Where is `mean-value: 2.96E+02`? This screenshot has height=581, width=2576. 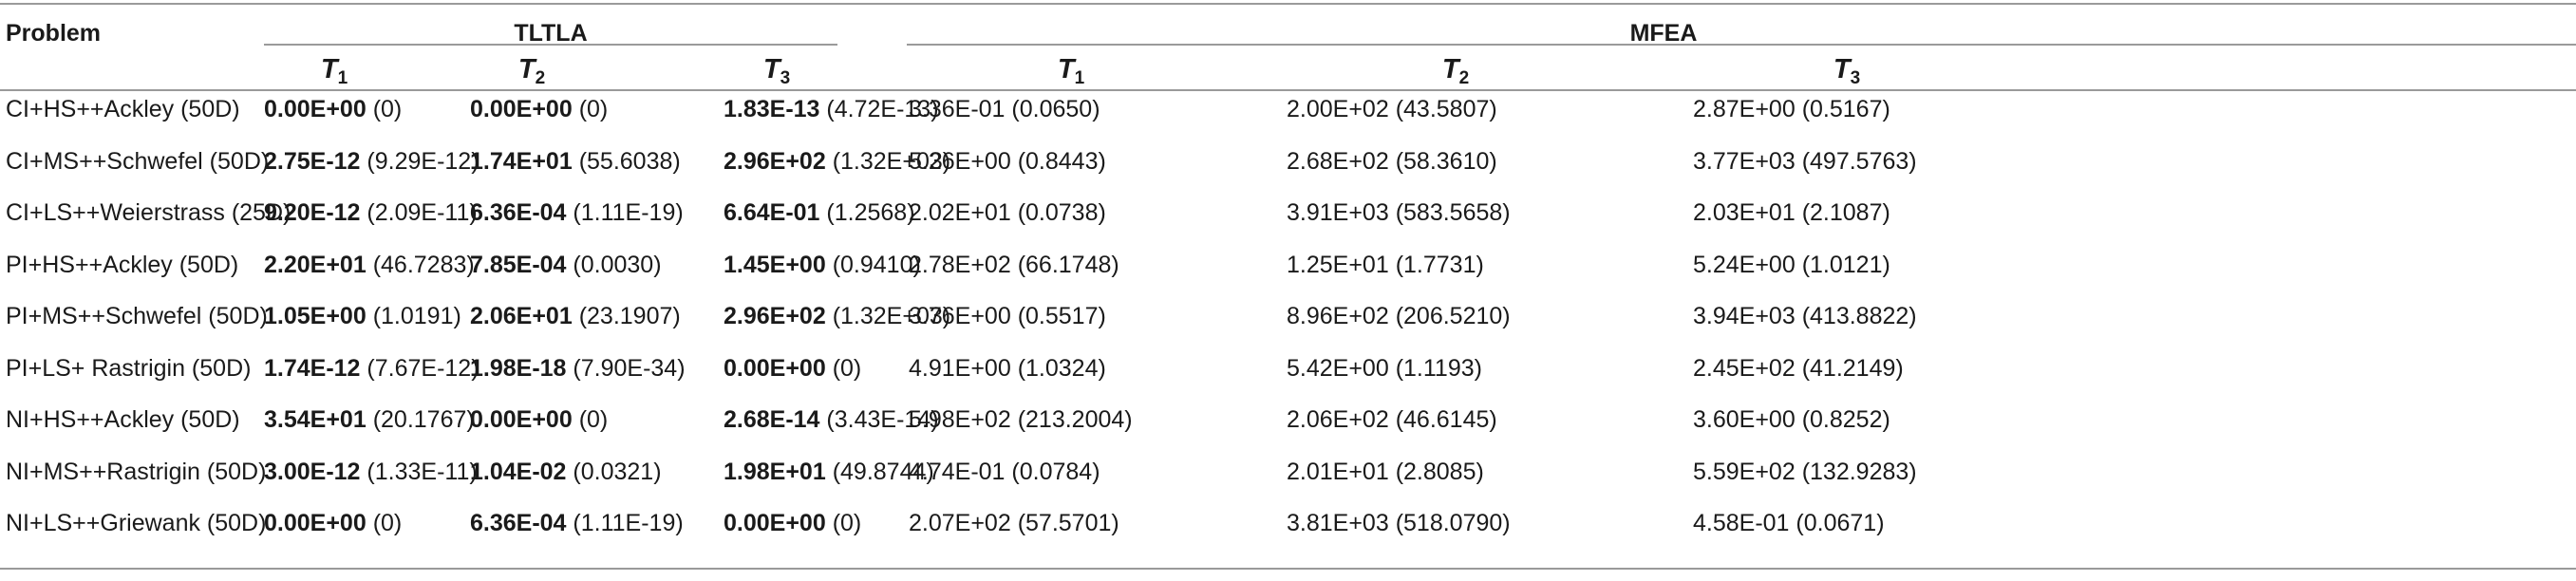
mean-value: 2.96E+02 is located at coordinates (775, 161).